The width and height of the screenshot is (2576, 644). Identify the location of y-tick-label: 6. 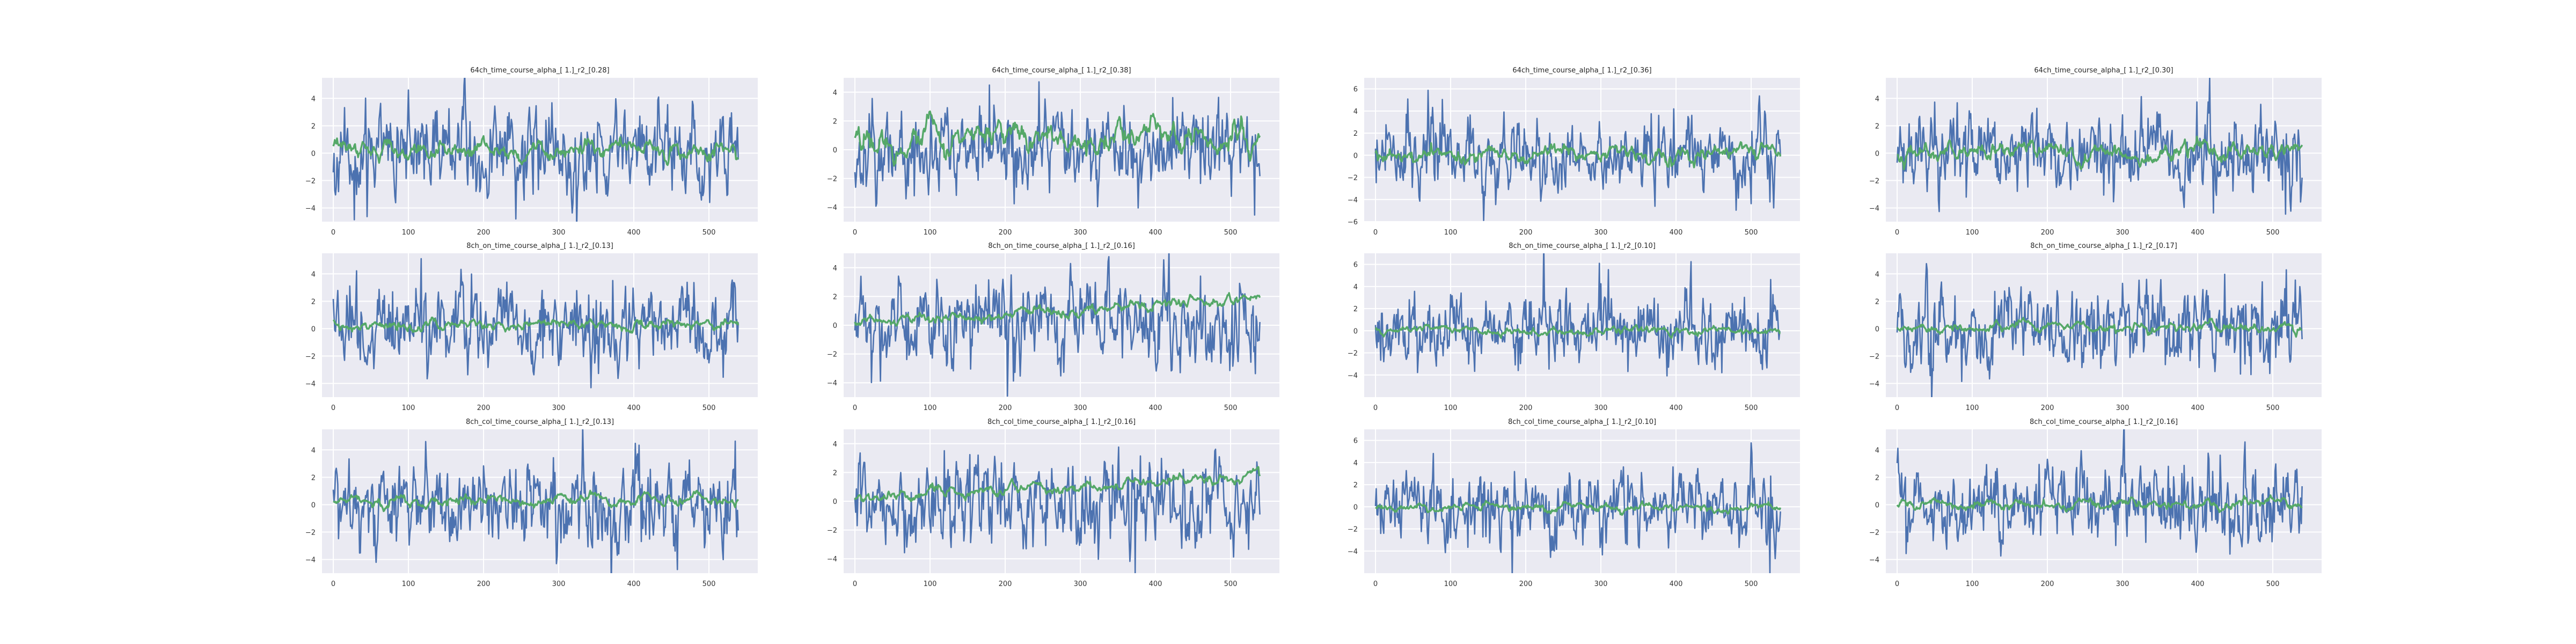
(1355, 441).